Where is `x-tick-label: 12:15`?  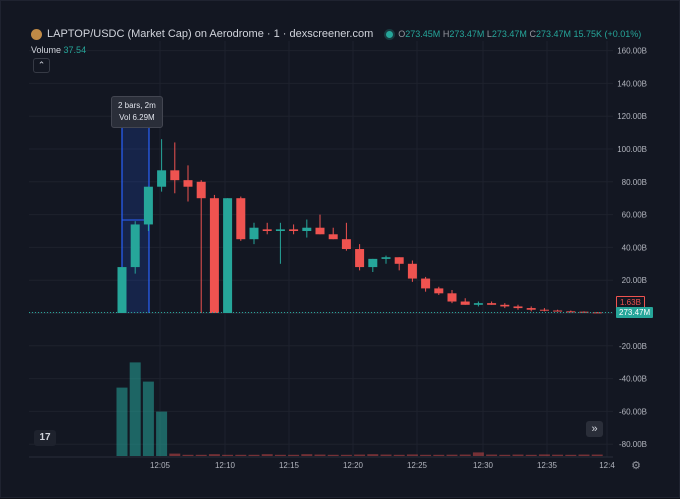 x-tick-label: 12:15 is located at coordinates (289, 465).